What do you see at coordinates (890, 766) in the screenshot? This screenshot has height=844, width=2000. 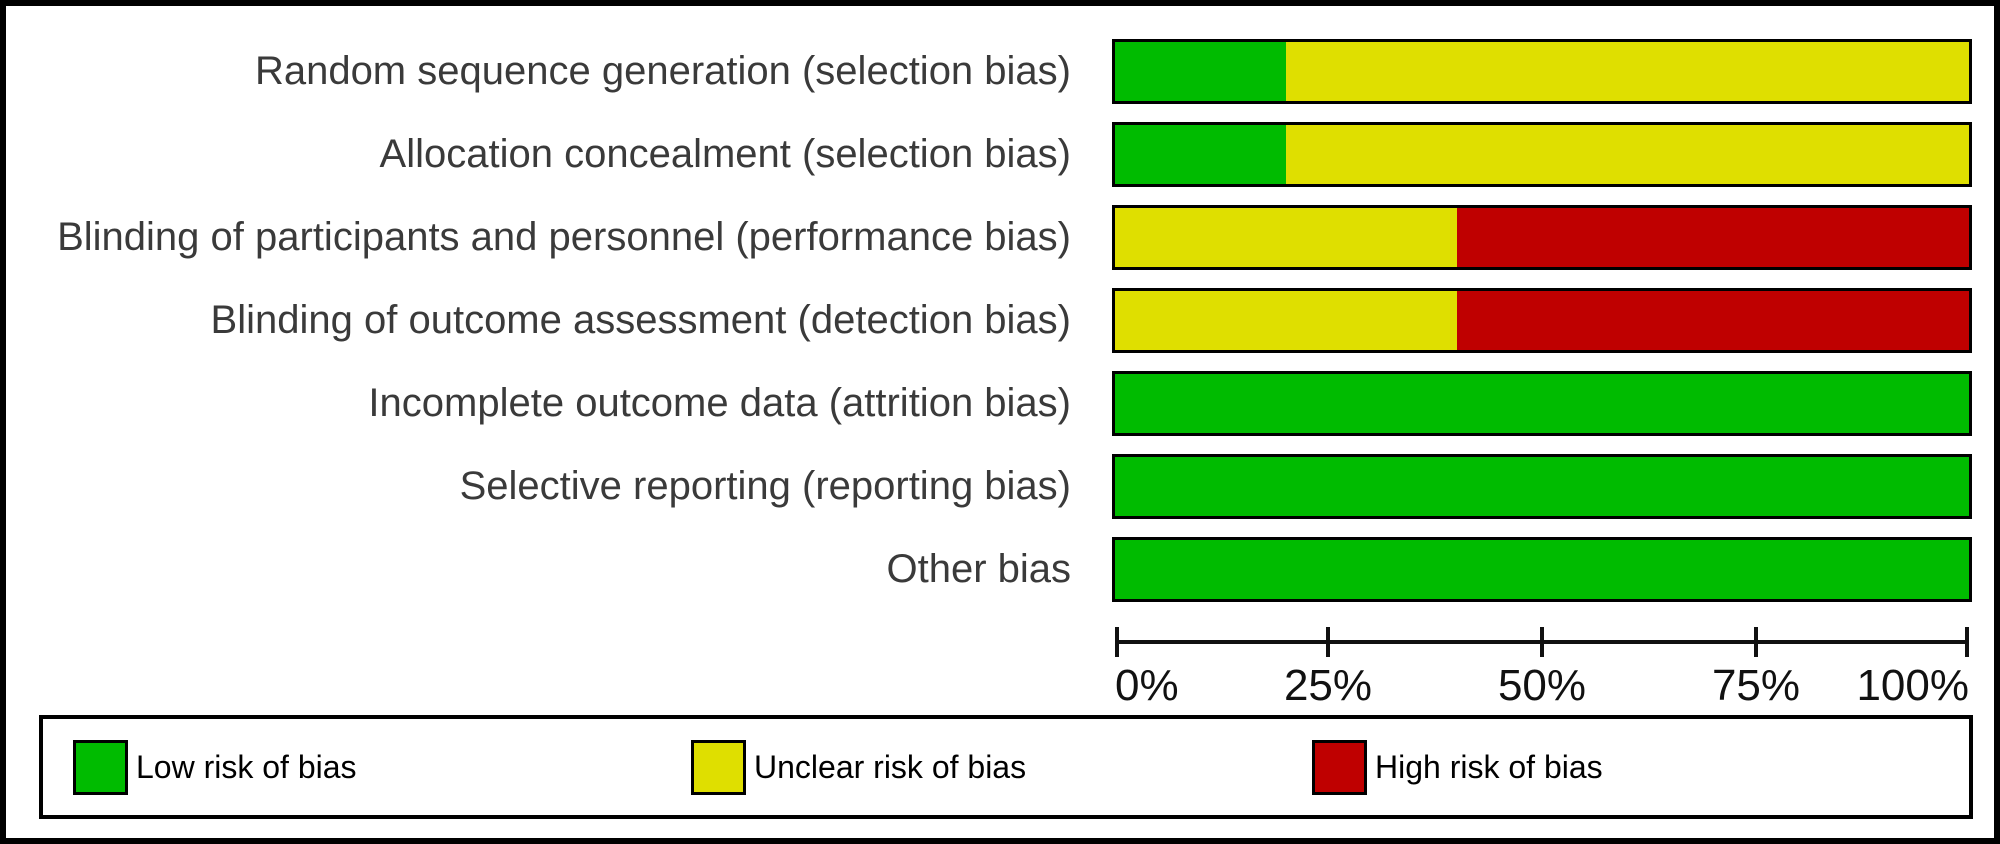 I see `legend-label-unclear-risk: Unclear risk of bias` at bounding box center [890, 766].